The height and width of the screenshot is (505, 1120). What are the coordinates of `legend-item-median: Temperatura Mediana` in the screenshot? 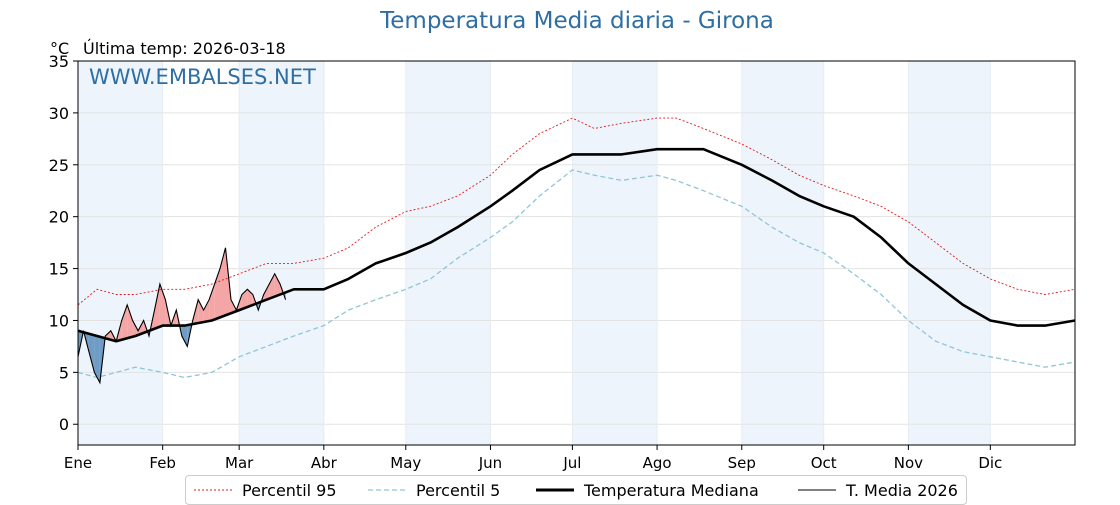 It's located at (656, 491).